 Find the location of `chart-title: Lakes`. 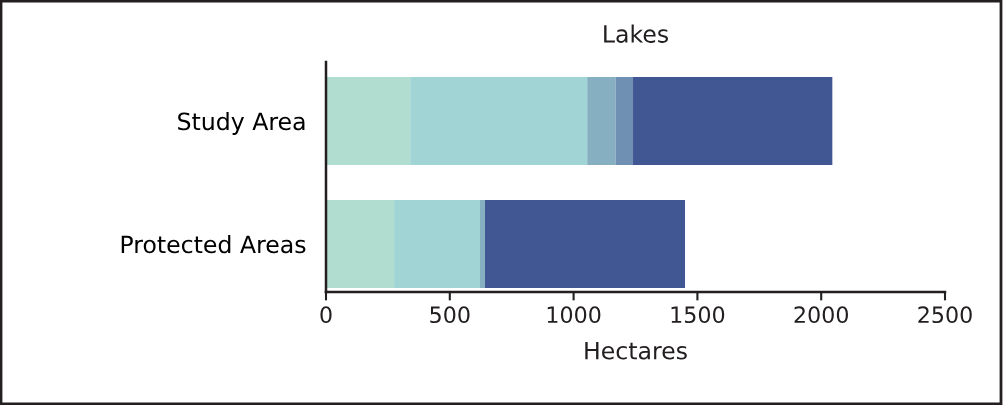

chart-title: Lakes is located at coordinates (636, 33).